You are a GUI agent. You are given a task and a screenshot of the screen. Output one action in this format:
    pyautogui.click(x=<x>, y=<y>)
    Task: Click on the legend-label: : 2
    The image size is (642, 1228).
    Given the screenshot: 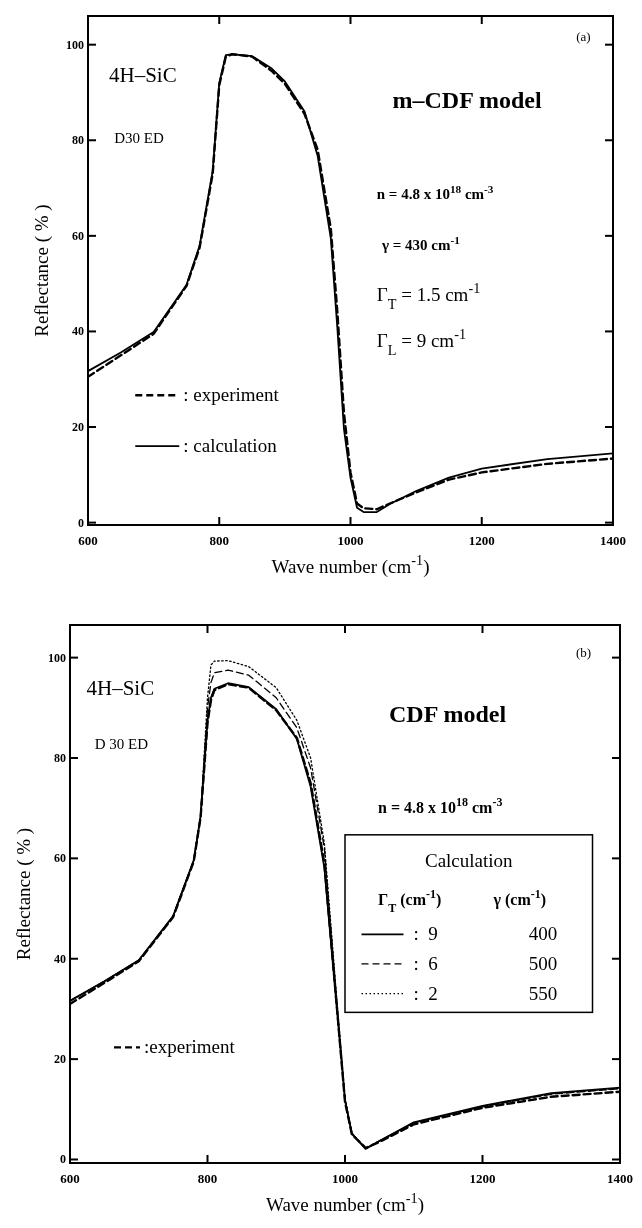 What is the action you would take?
    pyautogui.click(x=425, y=993)
    